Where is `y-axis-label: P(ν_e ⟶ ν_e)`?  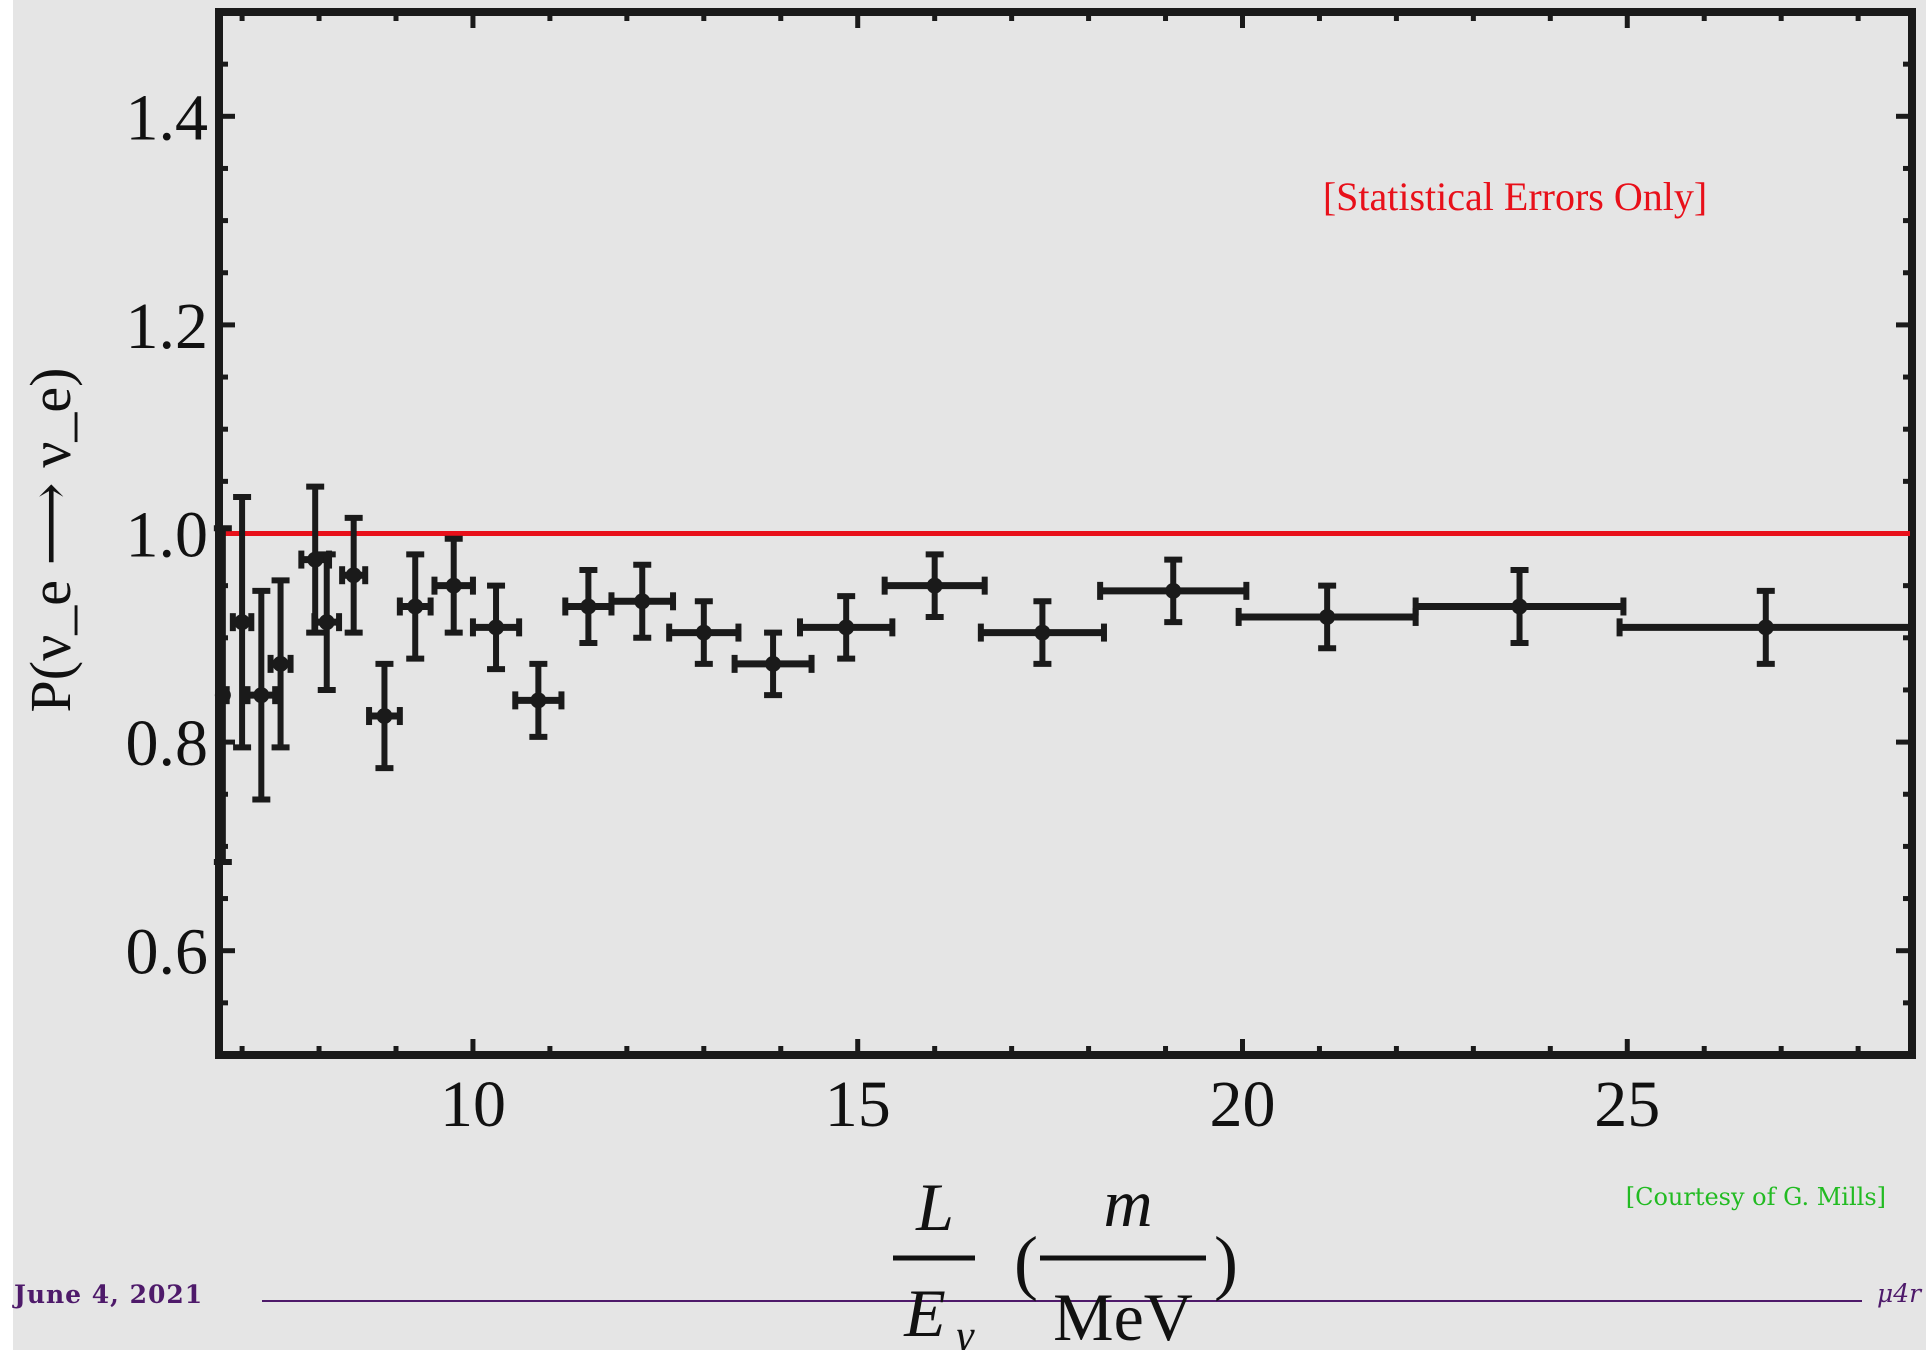
y-axis-label: P(ν_e ⟶ ν_e) is located at coordinates (50, 540).